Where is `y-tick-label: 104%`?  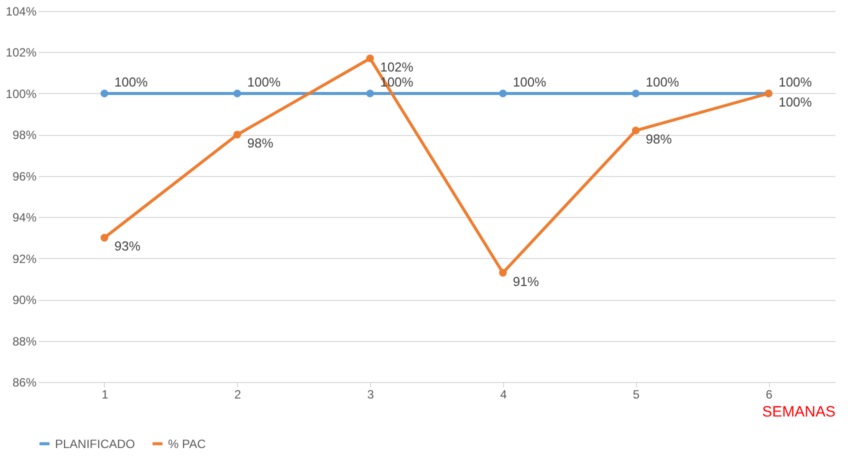
y-tick-label: 104% is located at coordinates (21, 11).